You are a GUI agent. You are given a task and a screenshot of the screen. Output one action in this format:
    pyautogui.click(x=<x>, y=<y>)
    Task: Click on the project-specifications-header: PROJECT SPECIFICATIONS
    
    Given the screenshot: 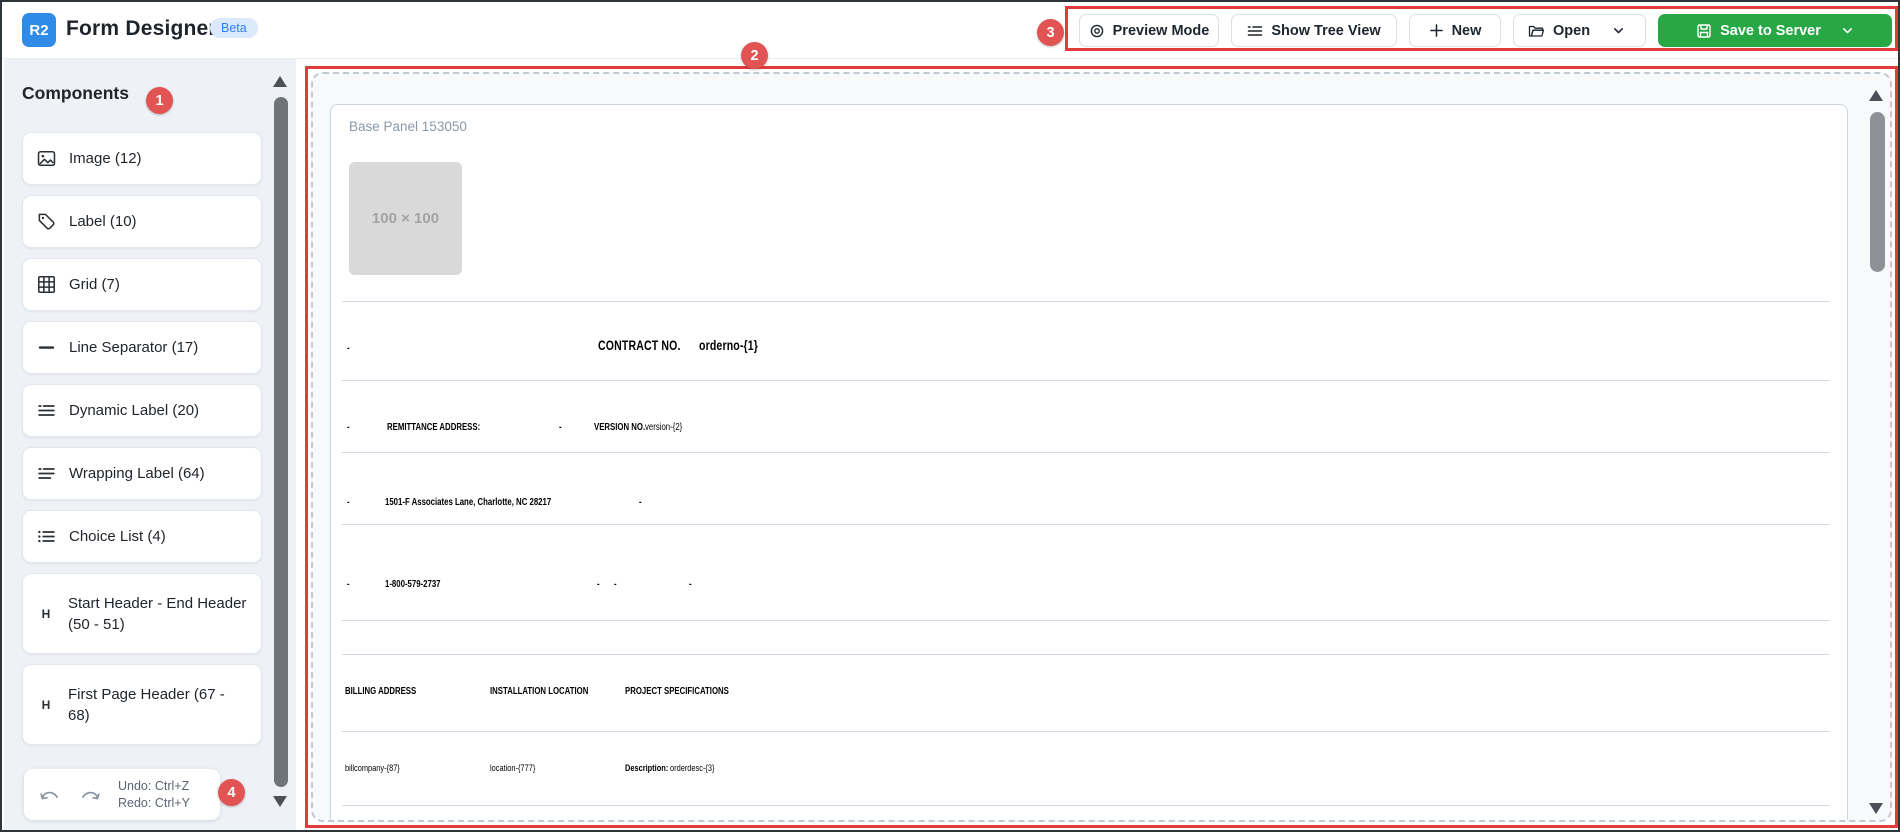 What is the action you would take?
    pyautogui.click(x=677, y=691)
    